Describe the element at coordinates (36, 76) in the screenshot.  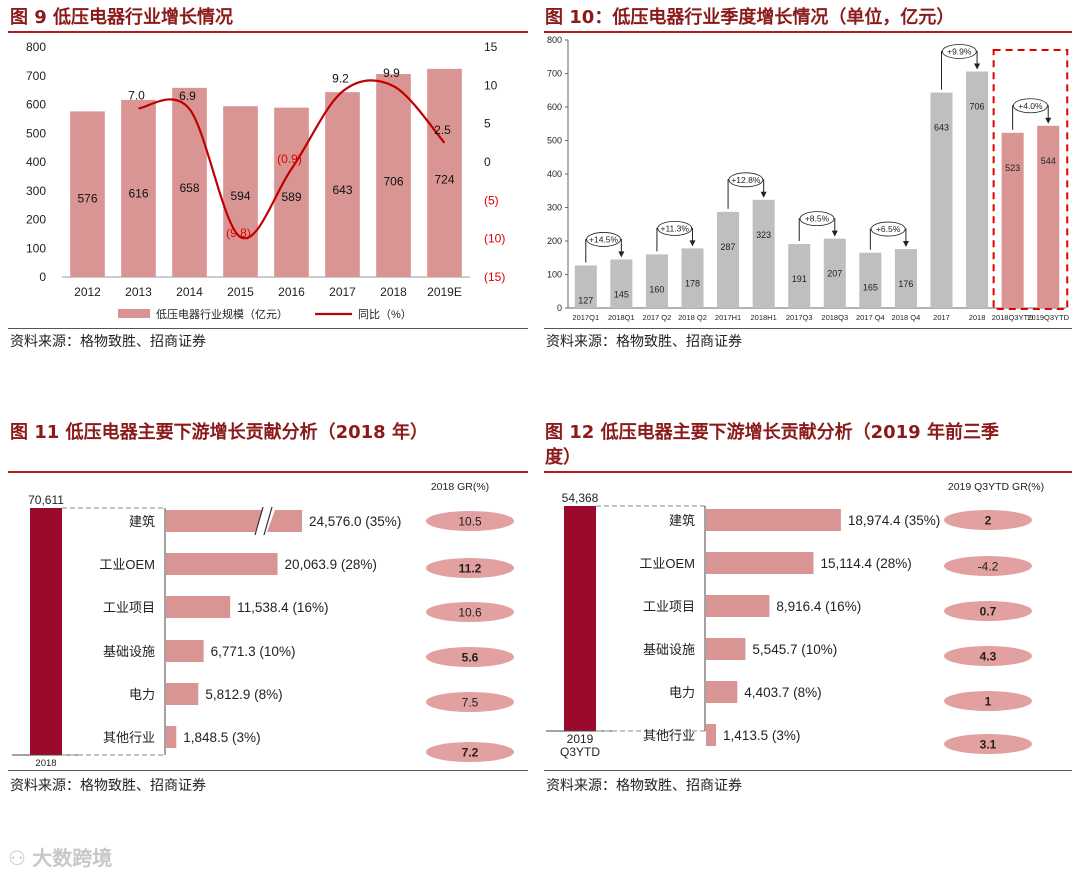
I see `fig9-y-tick: 700` at that location.